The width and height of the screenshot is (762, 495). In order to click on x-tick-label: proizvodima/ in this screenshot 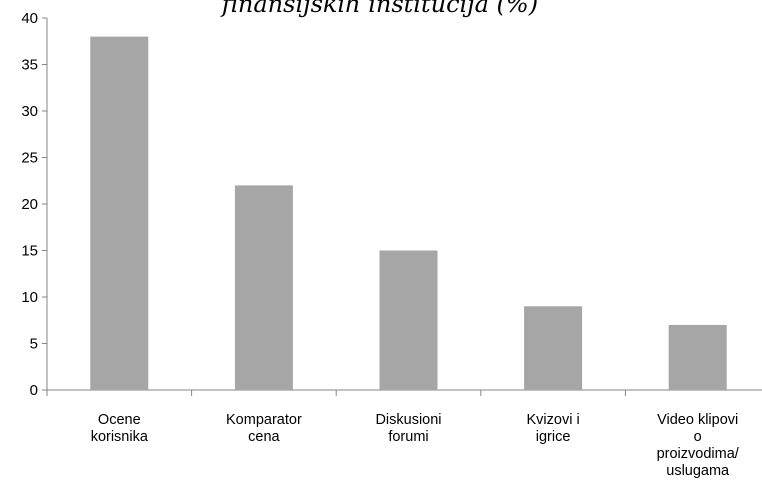, I will do `click(698, 454)`.